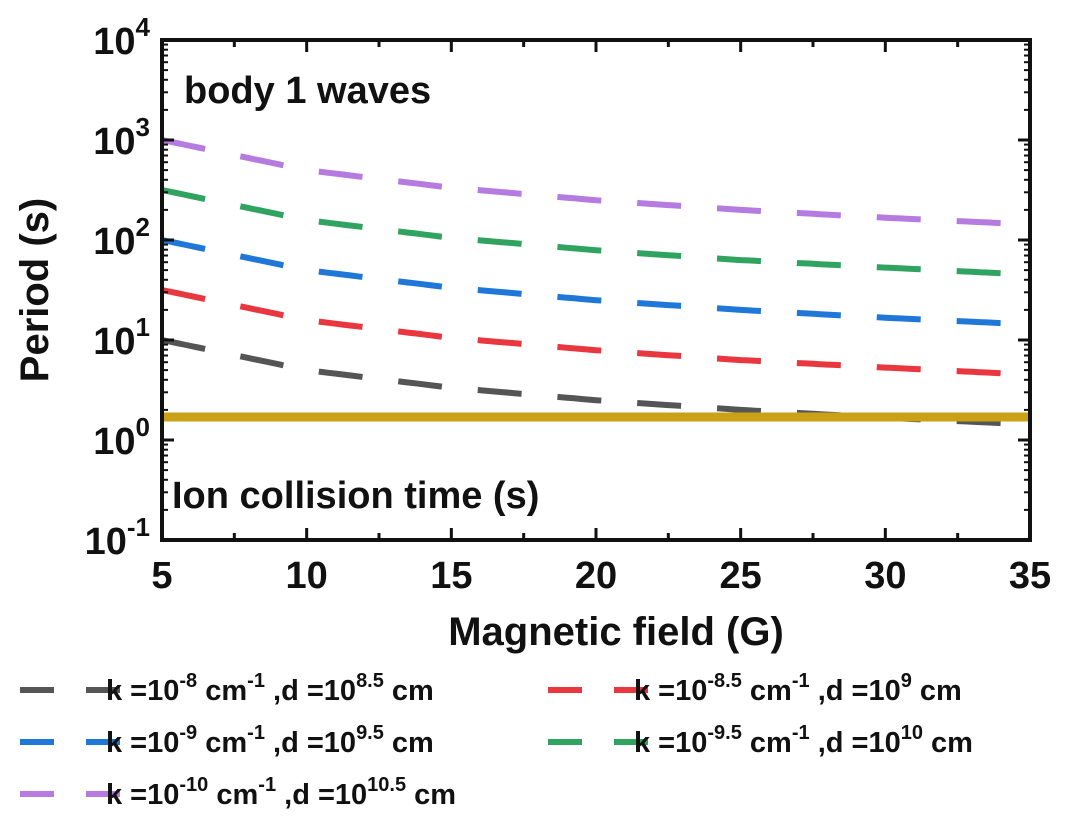 This screenshot has height=832, width=1076. What do you see at coordinates (885, 576) in the screenshot?
I see `x-tick-label: 30` at bounding box center [885, 576].